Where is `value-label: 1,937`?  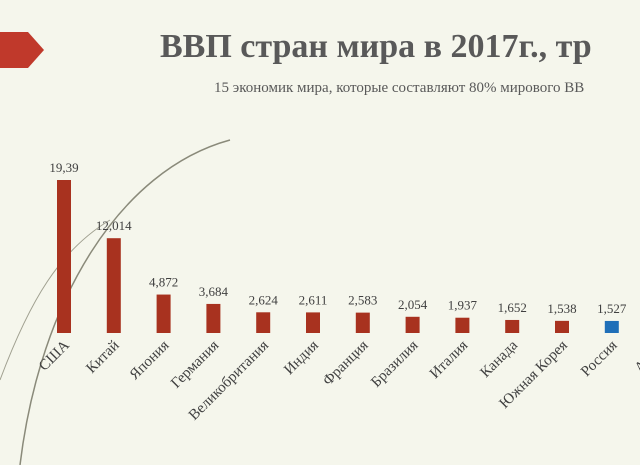 value-label: 1,937 is located at coordinates (463, 305).